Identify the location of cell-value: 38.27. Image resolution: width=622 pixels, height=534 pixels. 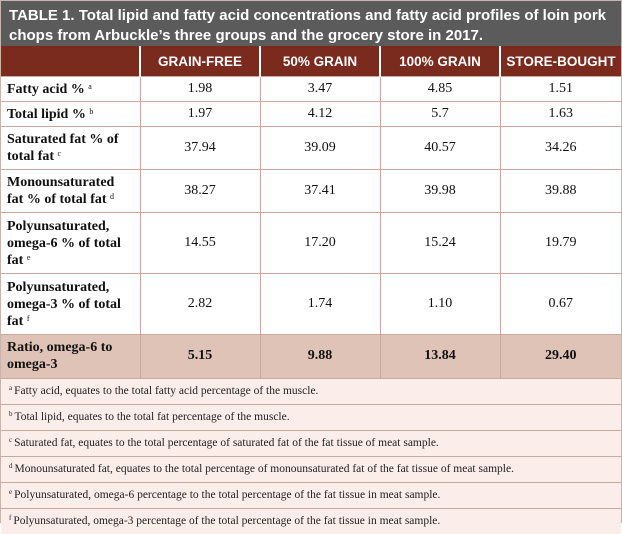
(199, 191).